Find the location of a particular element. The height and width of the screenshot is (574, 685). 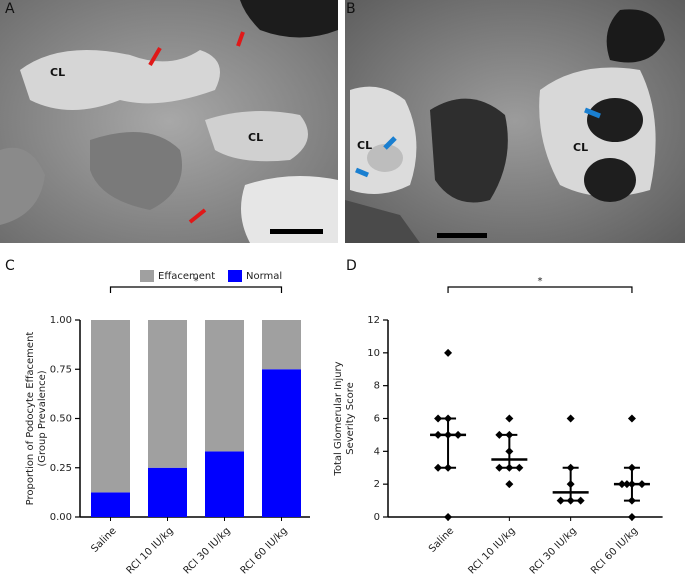

legend-label: Normal is located at coordinates (264, 276).